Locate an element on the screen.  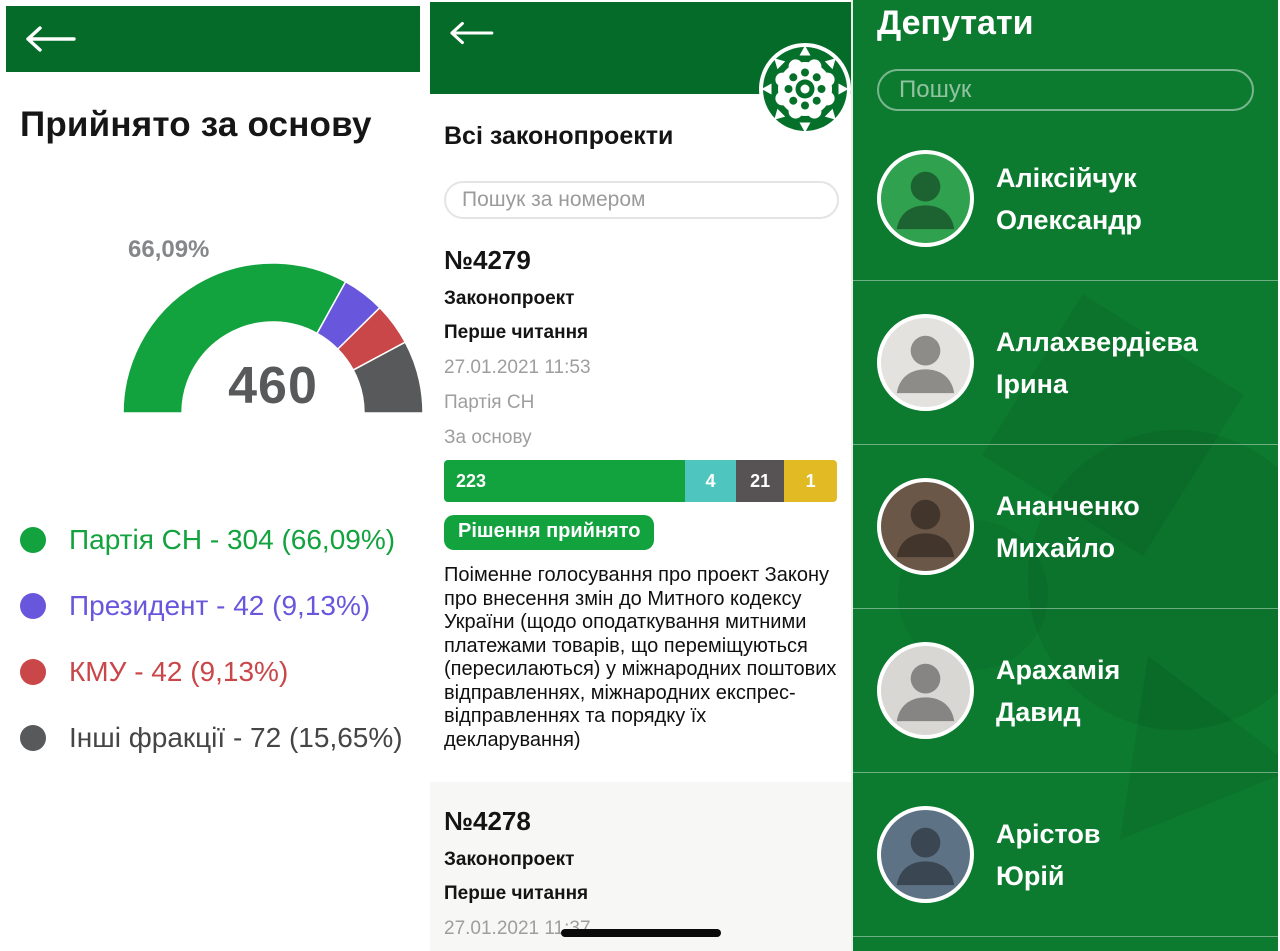
decision-badge: Рішення прийнято is located at coordinates (549, 532).